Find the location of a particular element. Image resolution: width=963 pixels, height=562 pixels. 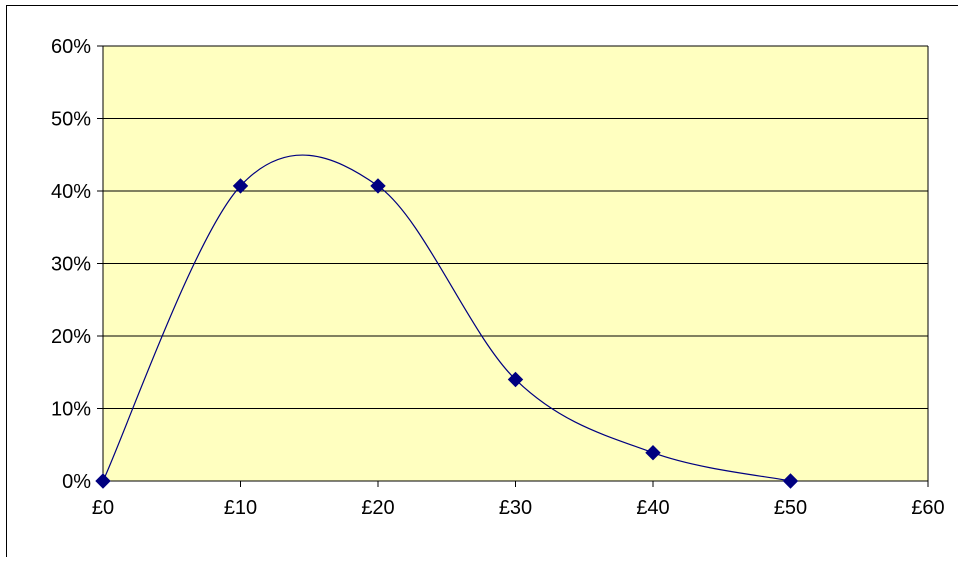

x-tick-label: £40 is located at coordinates (652, 508).